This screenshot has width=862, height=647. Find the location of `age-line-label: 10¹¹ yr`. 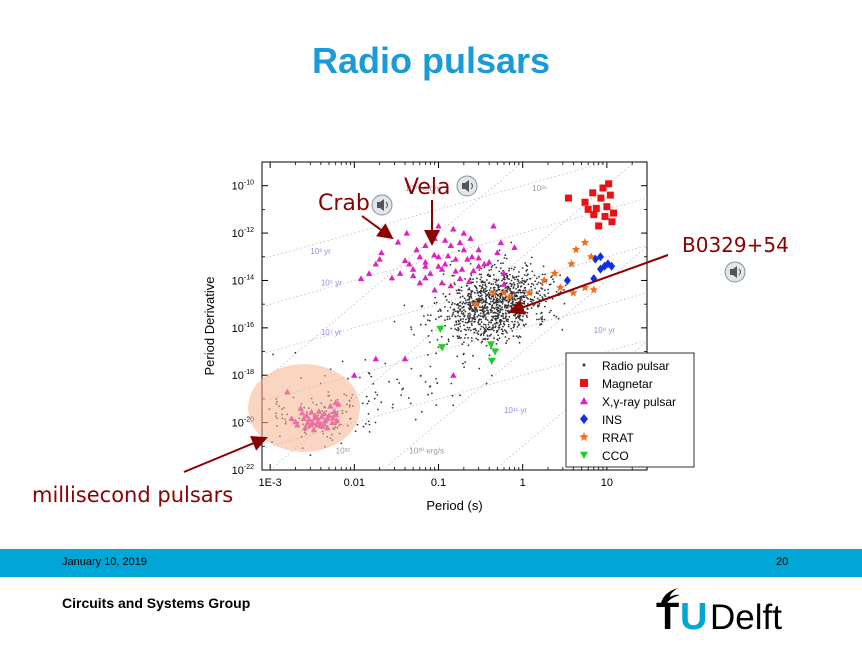

age-line-label: 10¹¹ yr is located at coordinates (515, 410).